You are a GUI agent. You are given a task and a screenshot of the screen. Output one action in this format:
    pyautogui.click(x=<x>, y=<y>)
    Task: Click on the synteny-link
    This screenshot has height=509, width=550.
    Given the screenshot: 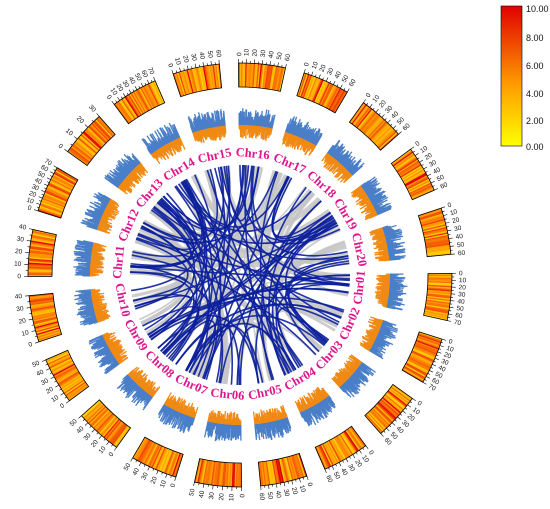 What is the action you would take?
    pyautogui.click(x=170, y=269)
    